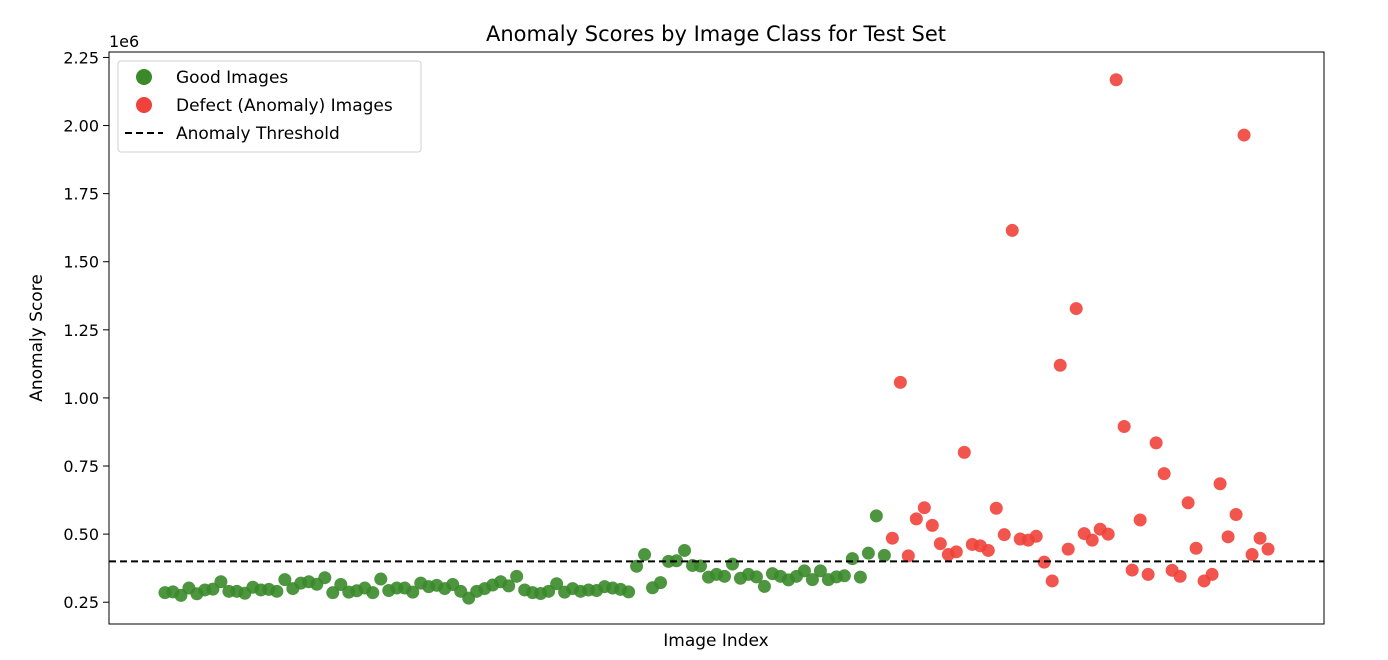 This screenshot has width=1388, height=660. Describe the element at coordinates (81, 330) in the screenshot. I see `y-tick-label: 1.25` at that location.